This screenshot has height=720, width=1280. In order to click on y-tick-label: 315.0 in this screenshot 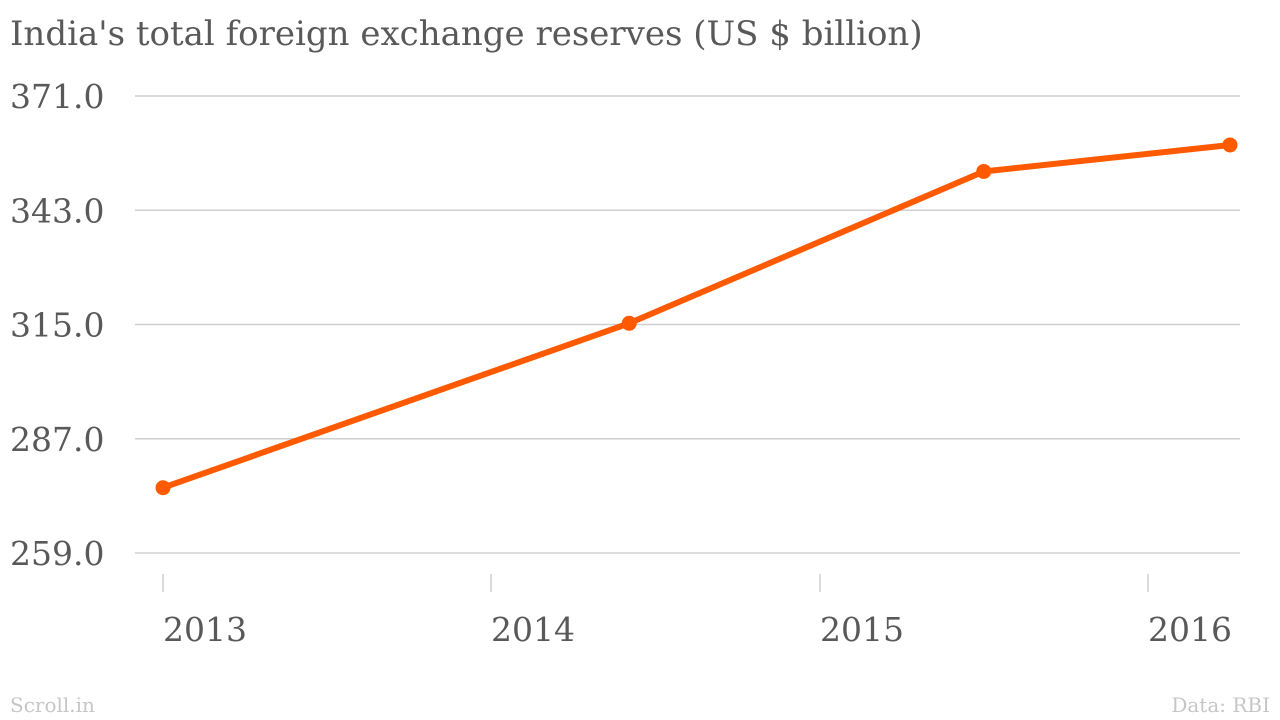, I will do `click(57, 325)`.